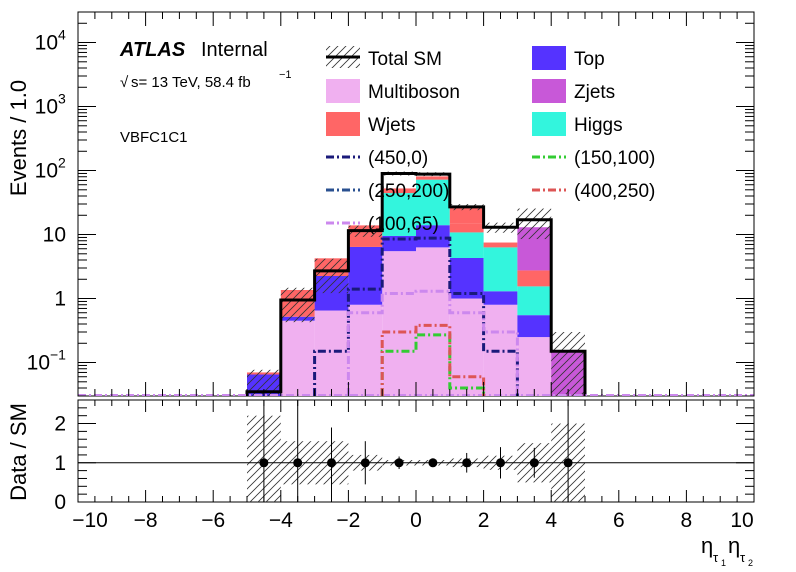  Describe the element at coordinates (343, 91) in the screenshot. I see `legend-swatch-multiboson` at that location.